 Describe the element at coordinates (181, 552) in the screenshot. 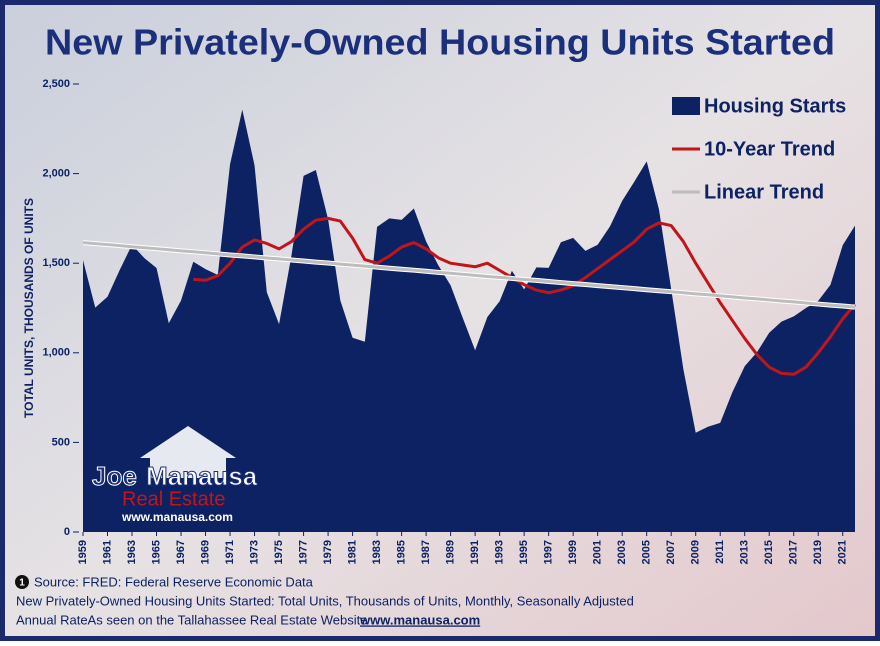

I see `x-tick-label: 1967` at that location.